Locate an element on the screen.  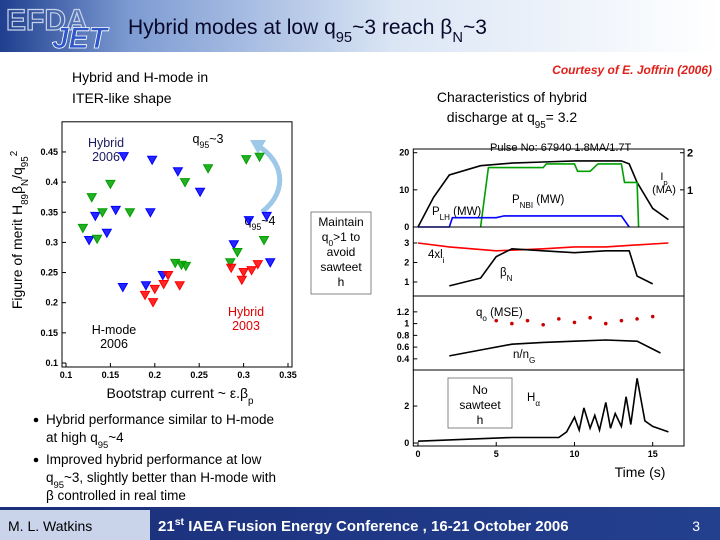
y-tick-label: 0.6 is located at coordinates (403, 347).